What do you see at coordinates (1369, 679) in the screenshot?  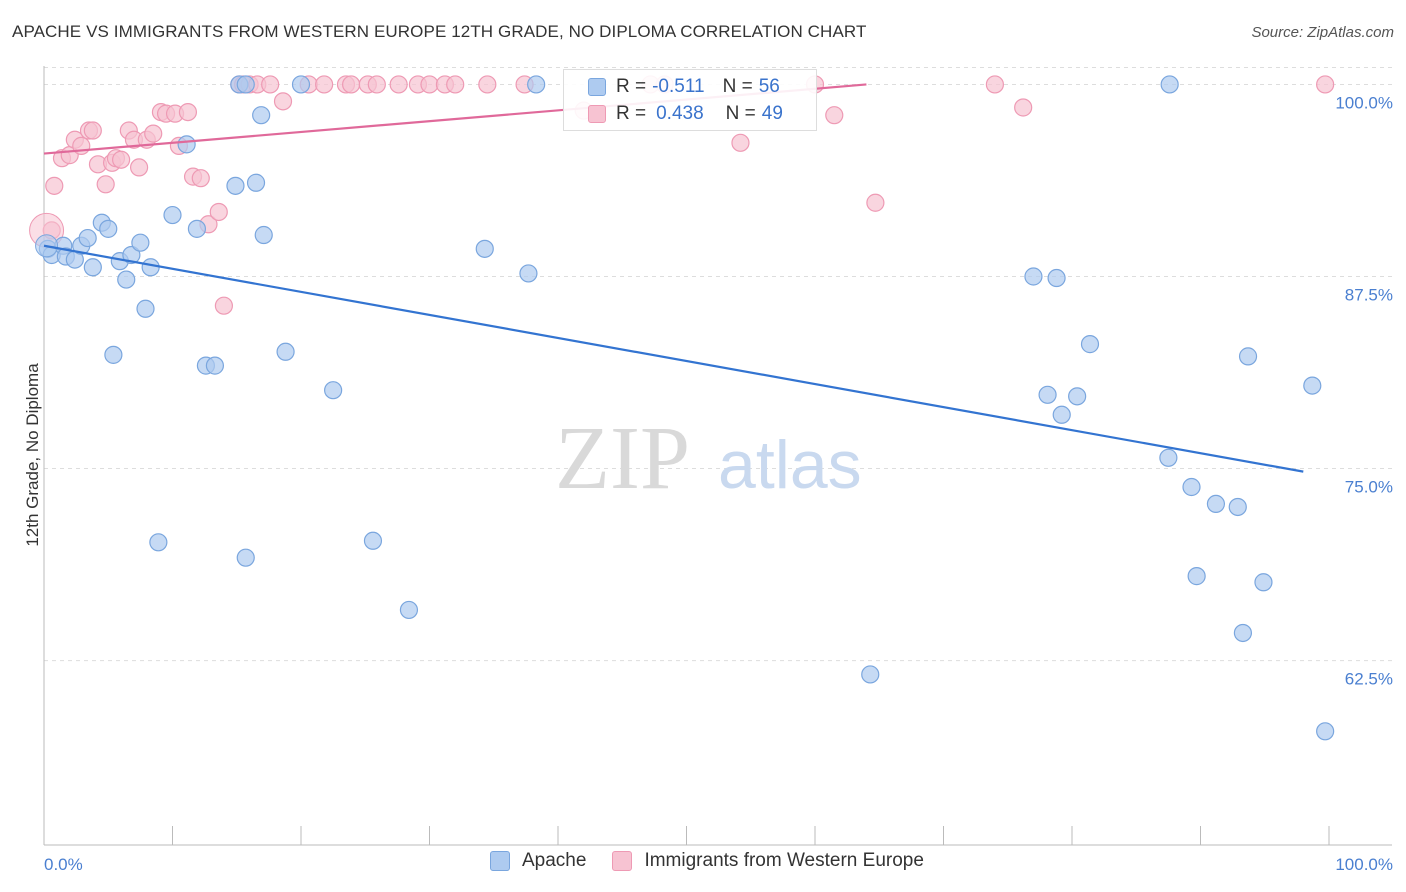 I see `y-tick-label: 62.5%` at bounding box center [1369, 679].